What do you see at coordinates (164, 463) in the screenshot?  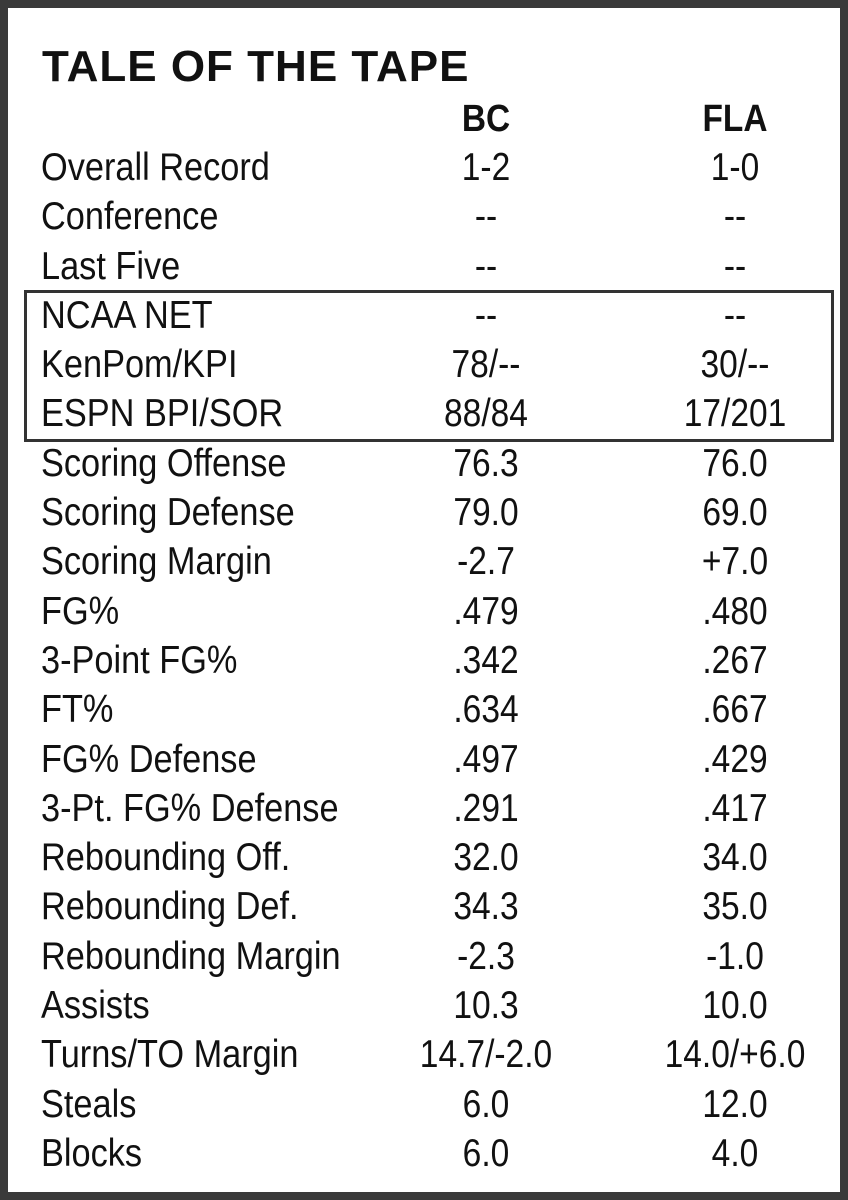 I see `stat-label: Scoring Offense` at bounding box center [164, 463].